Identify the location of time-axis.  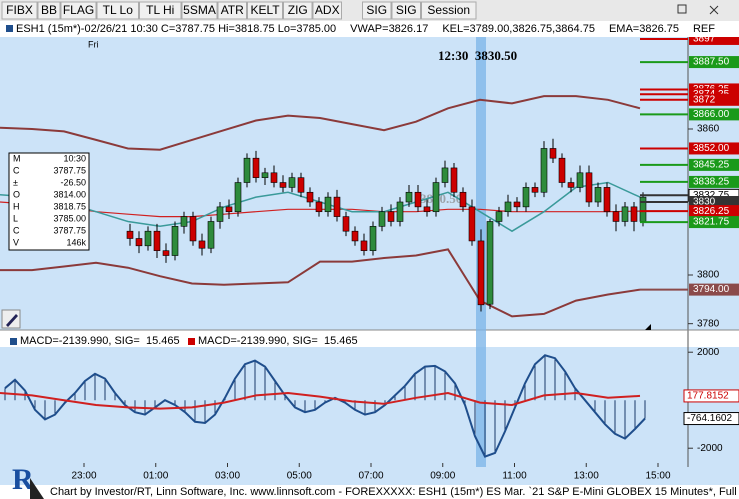
(369, 476).